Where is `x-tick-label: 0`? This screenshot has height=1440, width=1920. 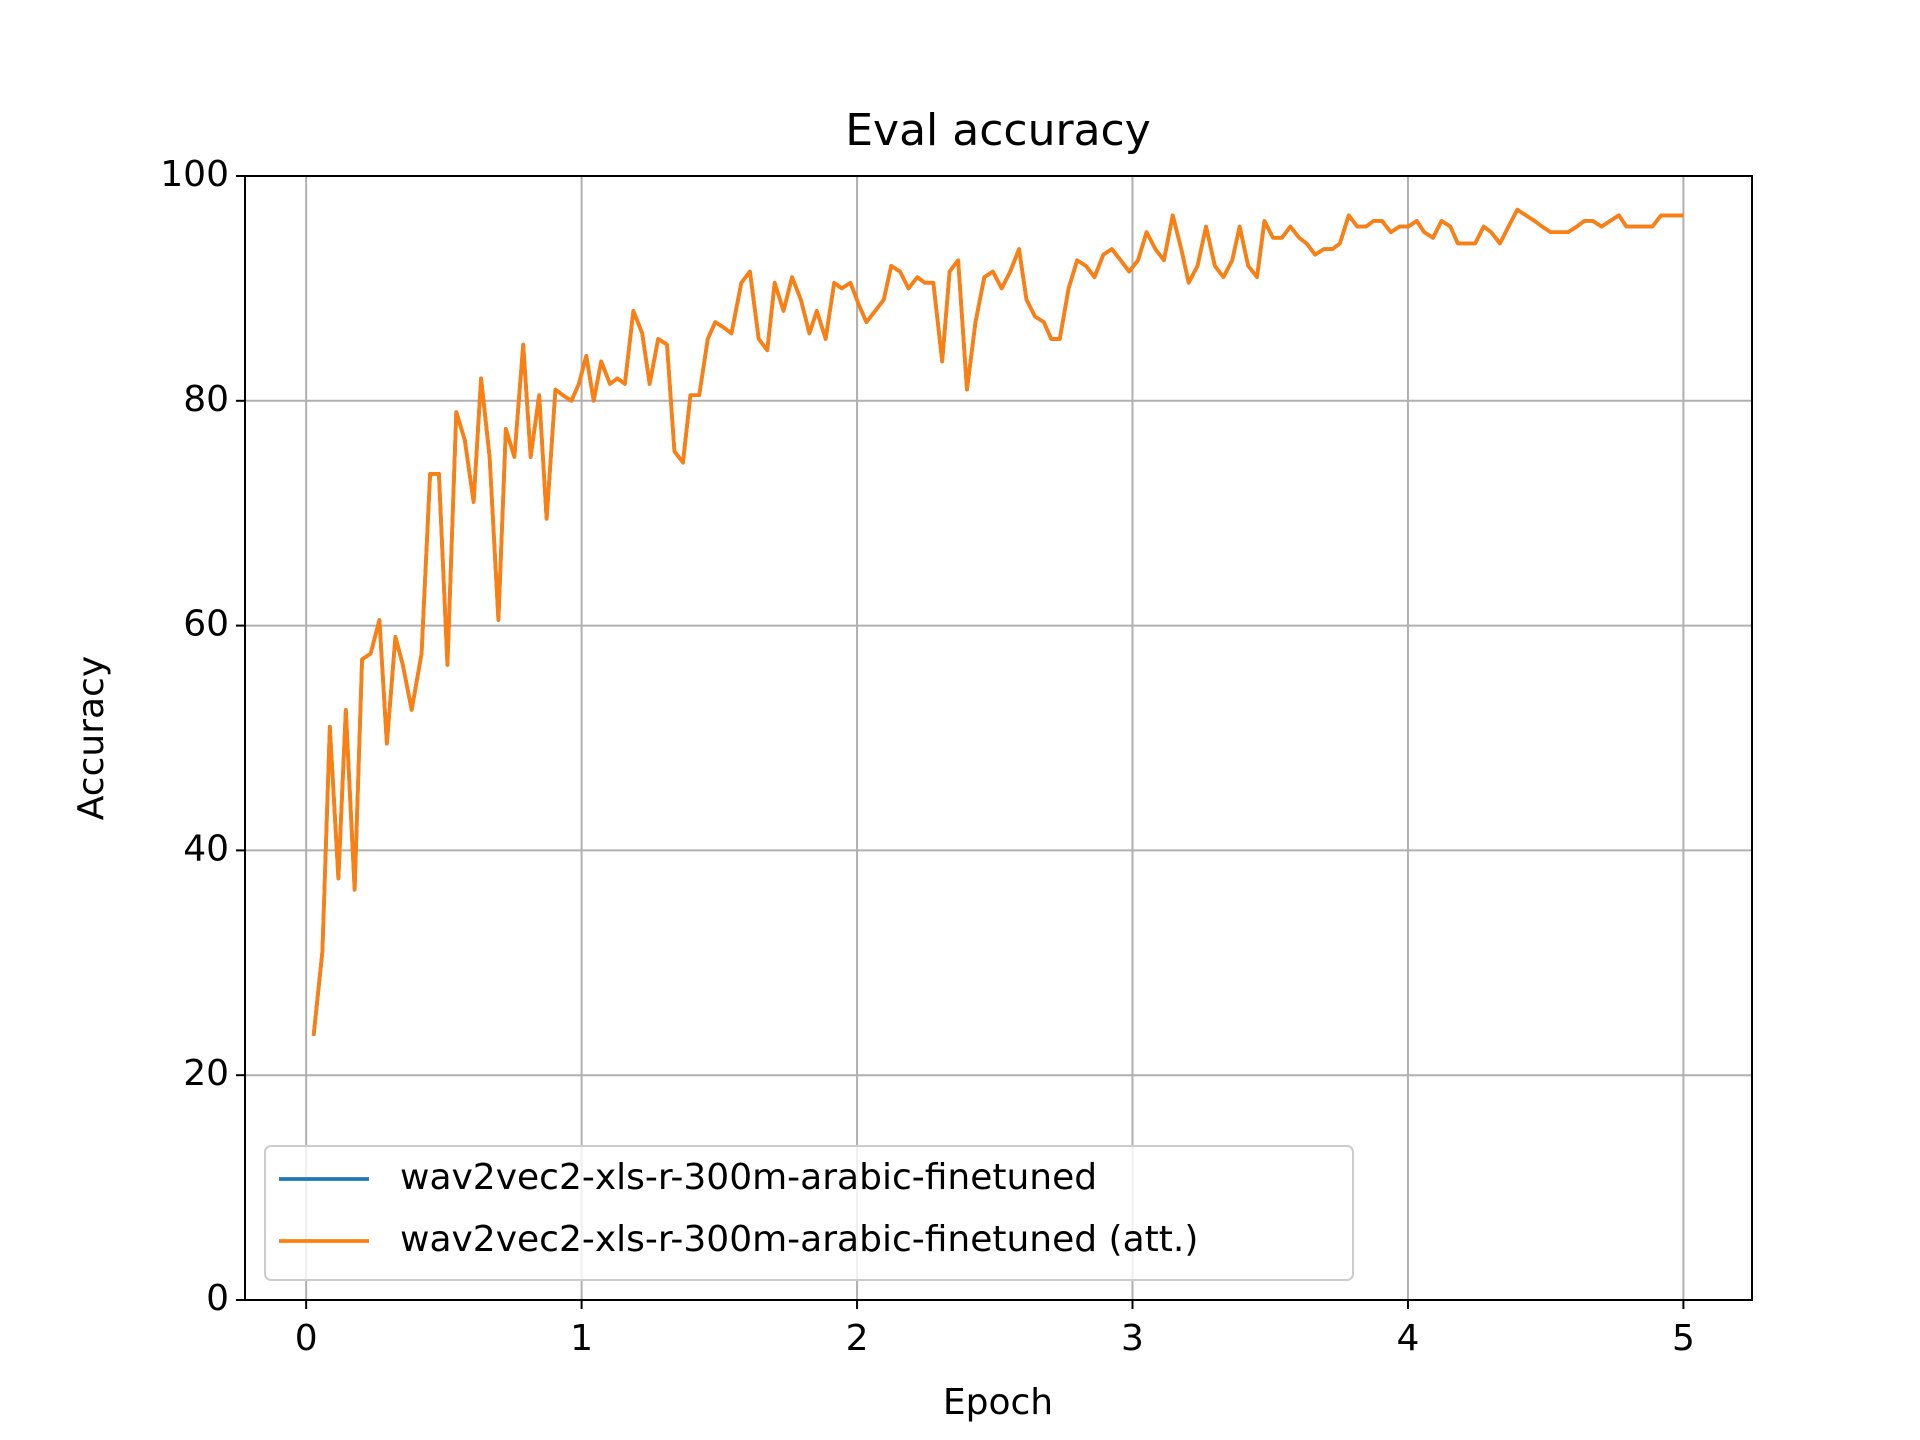 x-tick-label: 0 is located at coordinates (306, 1338).